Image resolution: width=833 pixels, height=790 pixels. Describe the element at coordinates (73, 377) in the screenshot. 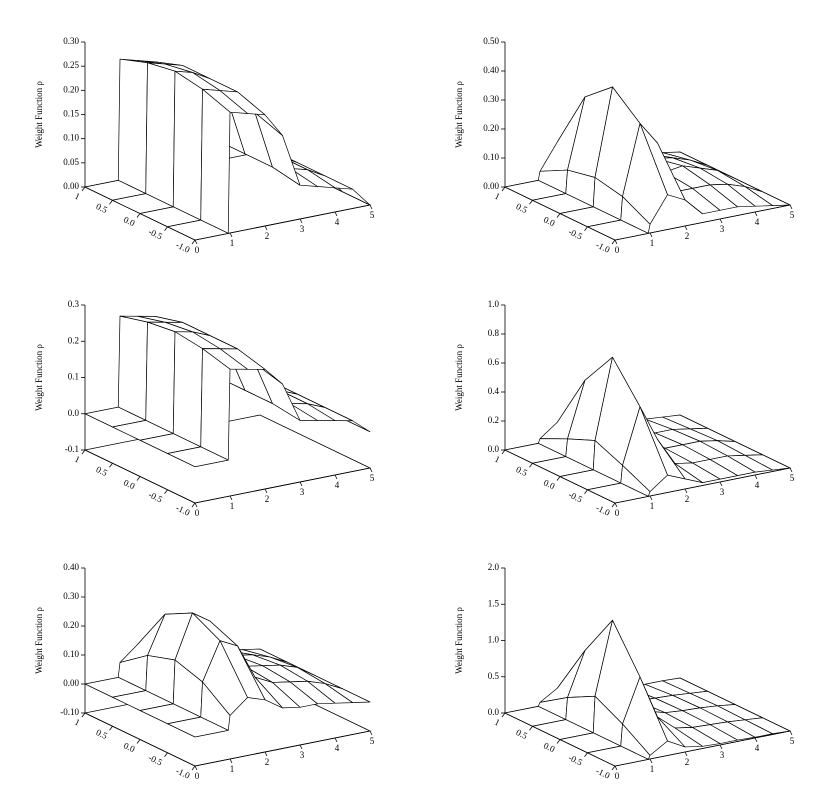

I see `z-tick-label: 0.1` at that location.